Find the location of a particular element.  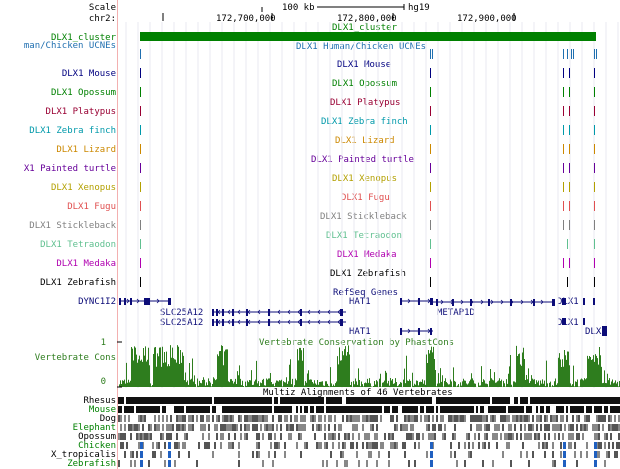

gene-label-hat1: HAT1 is located at coordinates (360, 302).